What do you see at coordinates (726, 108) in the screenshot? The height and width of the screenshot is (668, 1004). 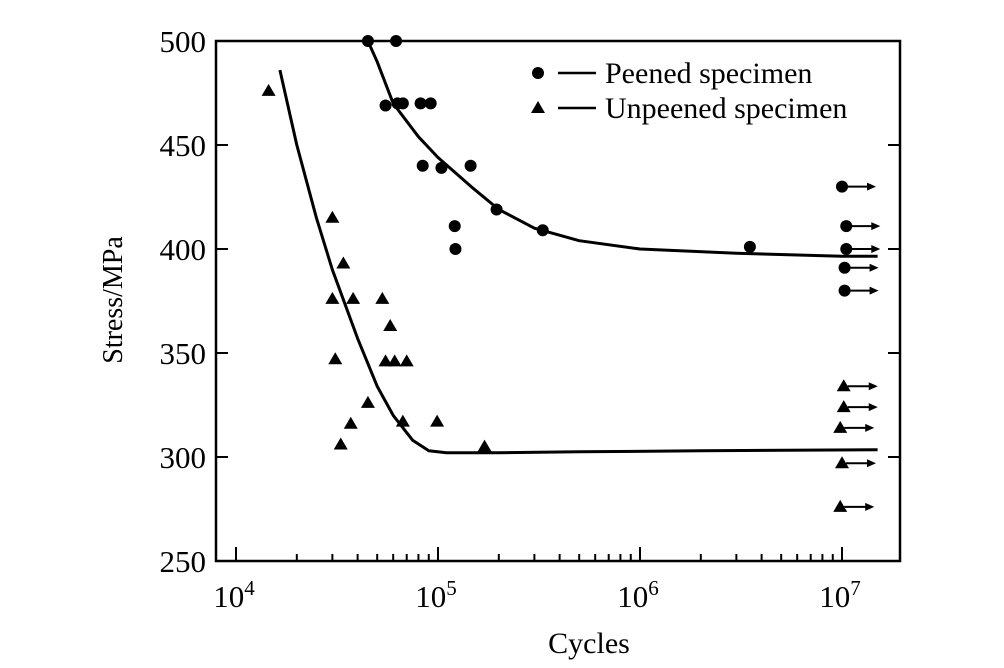 I see `legend-label: Unpeened specimen` at bounding box center [726, 108].